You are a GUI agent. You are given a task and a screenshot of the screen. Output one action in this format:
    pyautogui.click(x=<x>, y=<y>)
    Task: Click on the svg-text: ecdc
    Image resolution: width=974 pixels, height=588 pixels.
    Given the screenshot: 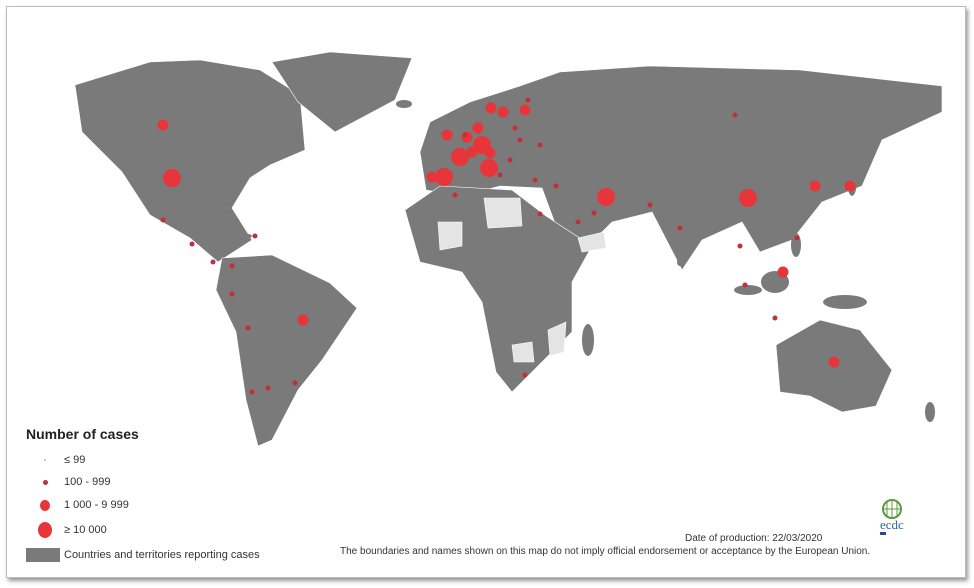 What is the action you would take?
    pyautogui.click(x=892, y=524)
    